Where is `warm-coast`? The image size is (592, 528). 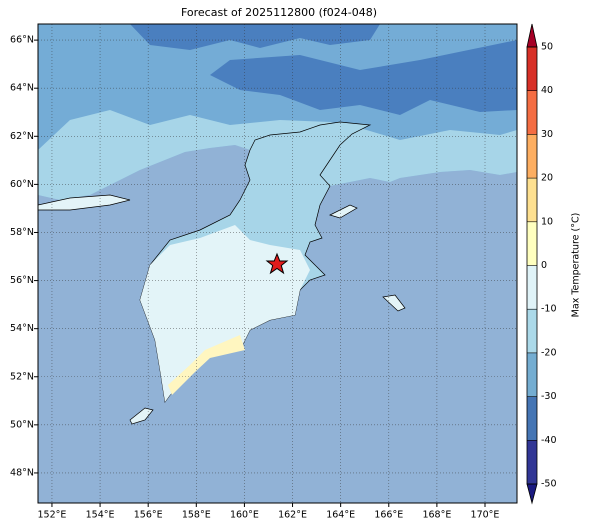 warm-coast is located at coordinates (206, 365).